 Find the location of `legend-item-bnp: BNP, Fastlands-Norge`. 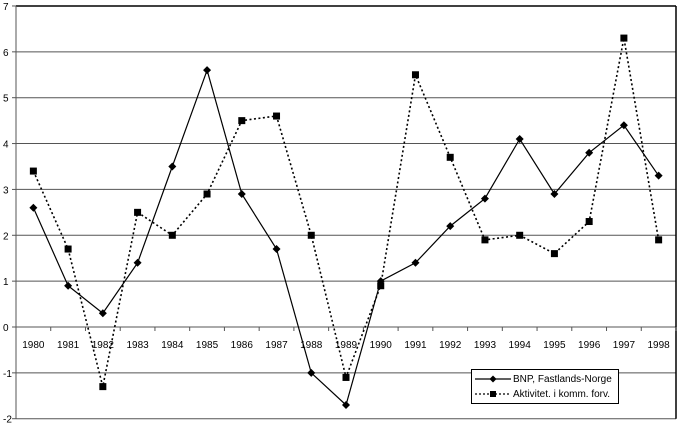

legend-item-bnp: BNP, Fastlands-Norge is located at coordinates (543, 379).